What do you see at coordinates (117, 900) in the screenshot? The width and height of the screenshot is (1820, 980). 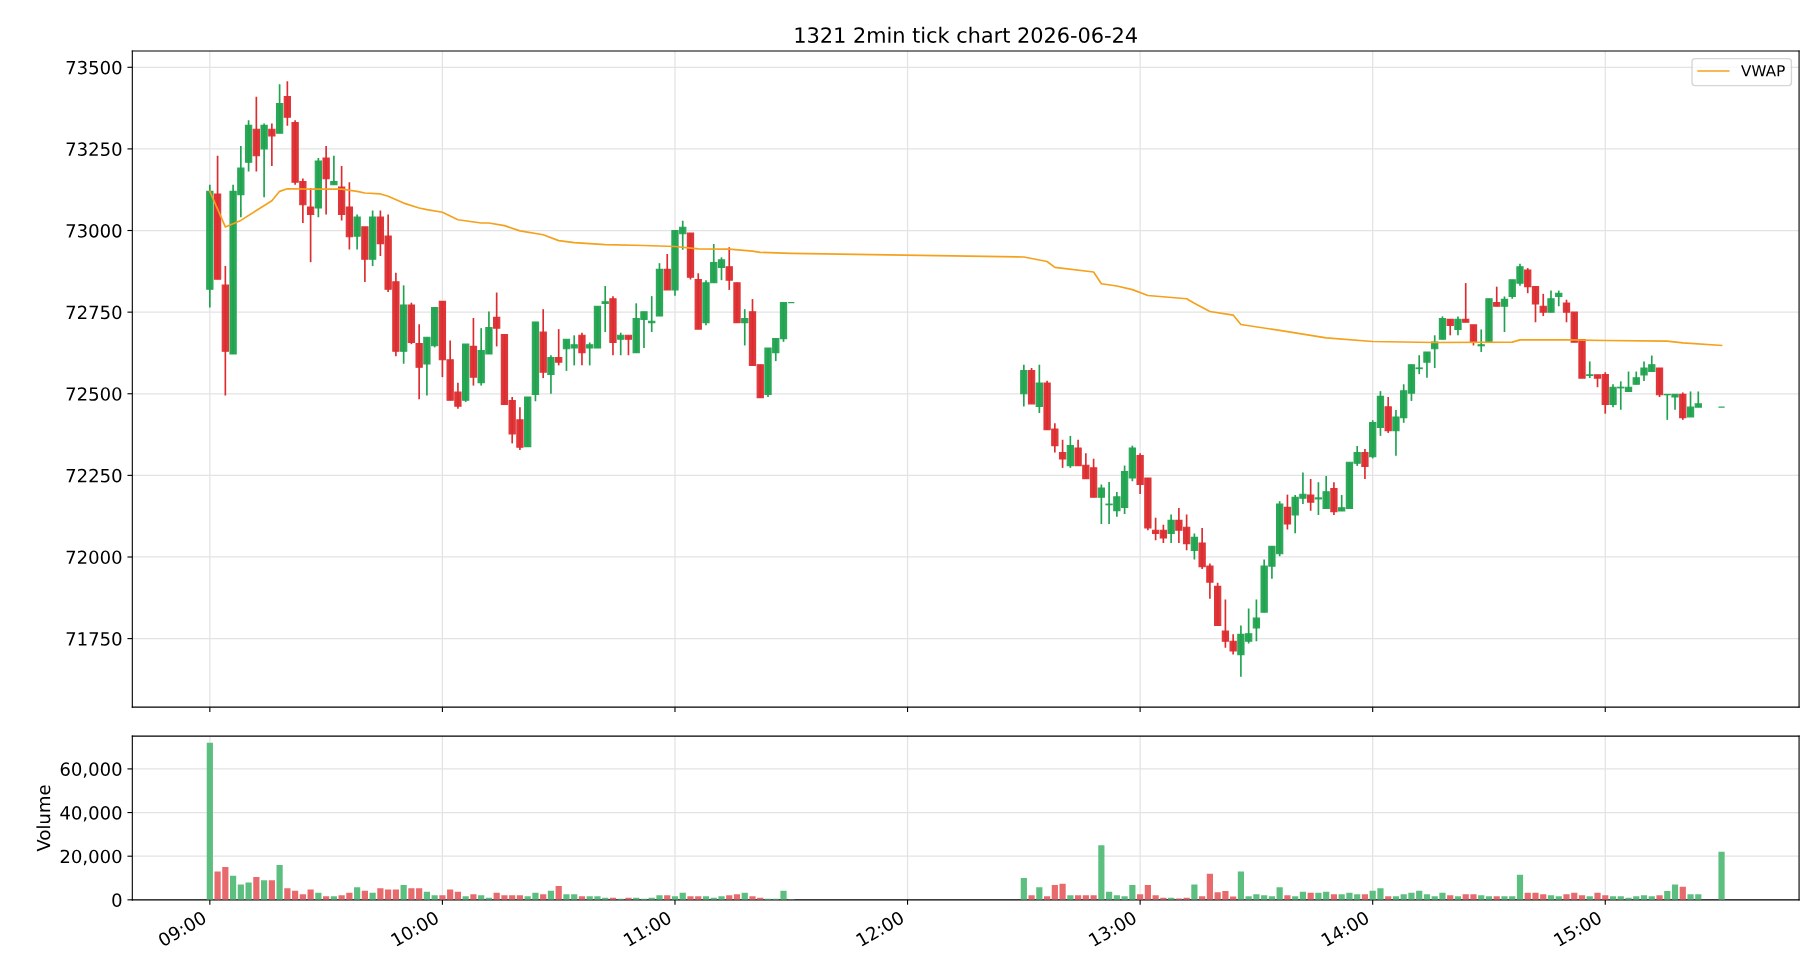 I see `y-tick-label: 0` at bounding box center [117, 900].